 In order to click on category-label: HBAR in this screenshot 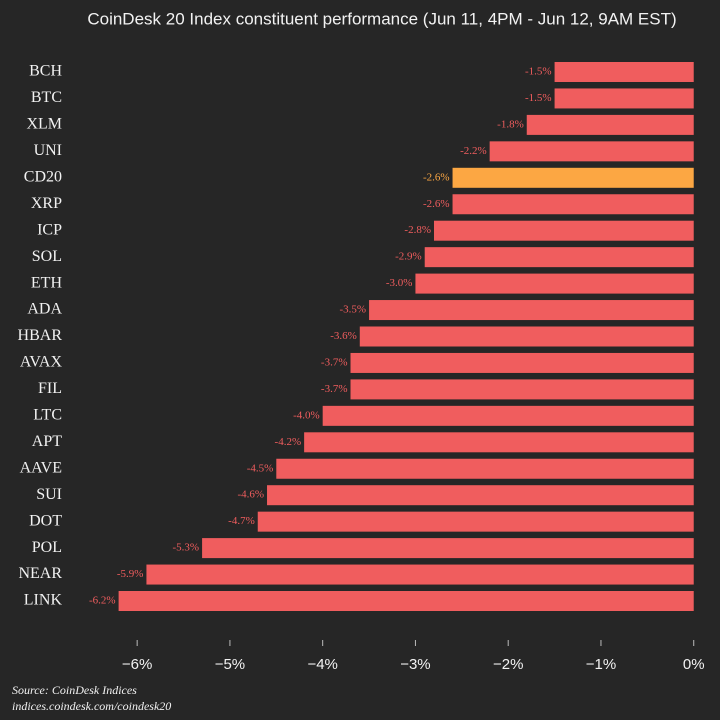, I will do `click(40, 335)`.